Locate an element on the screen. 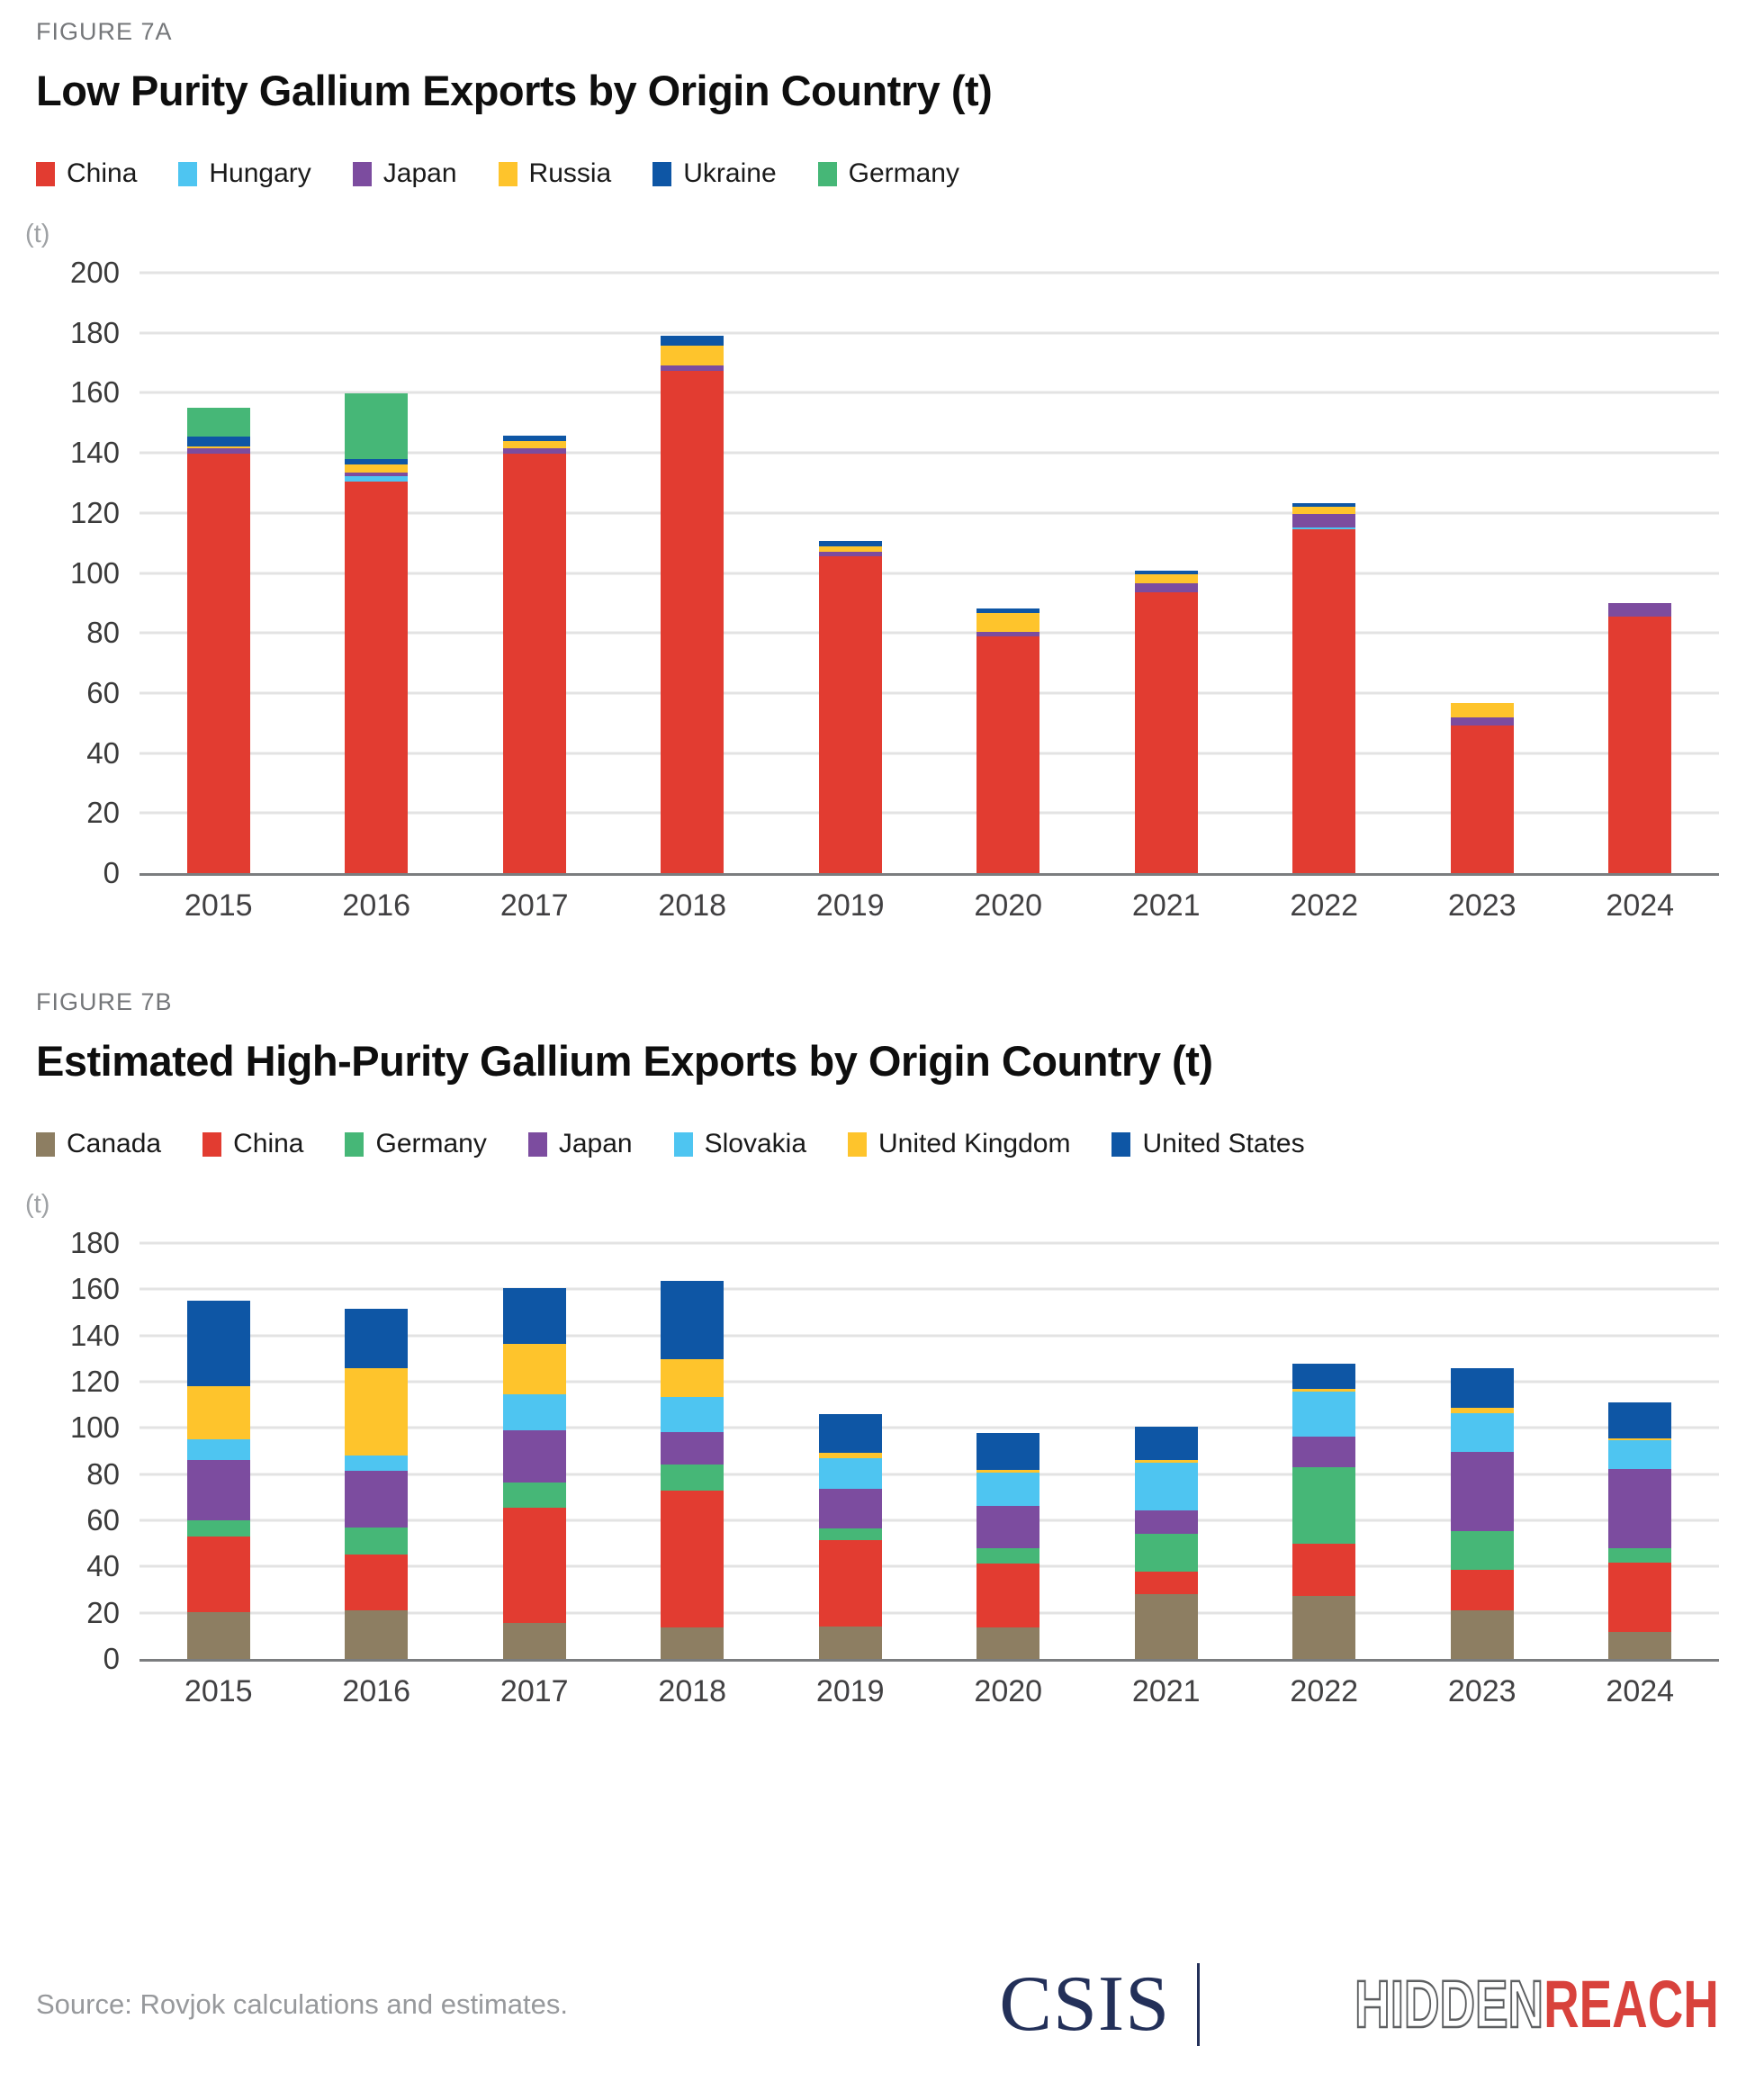 The height and width of the screenshot is (2100, 1755). legend-label: Japan is located at coordinates (596, 1143).